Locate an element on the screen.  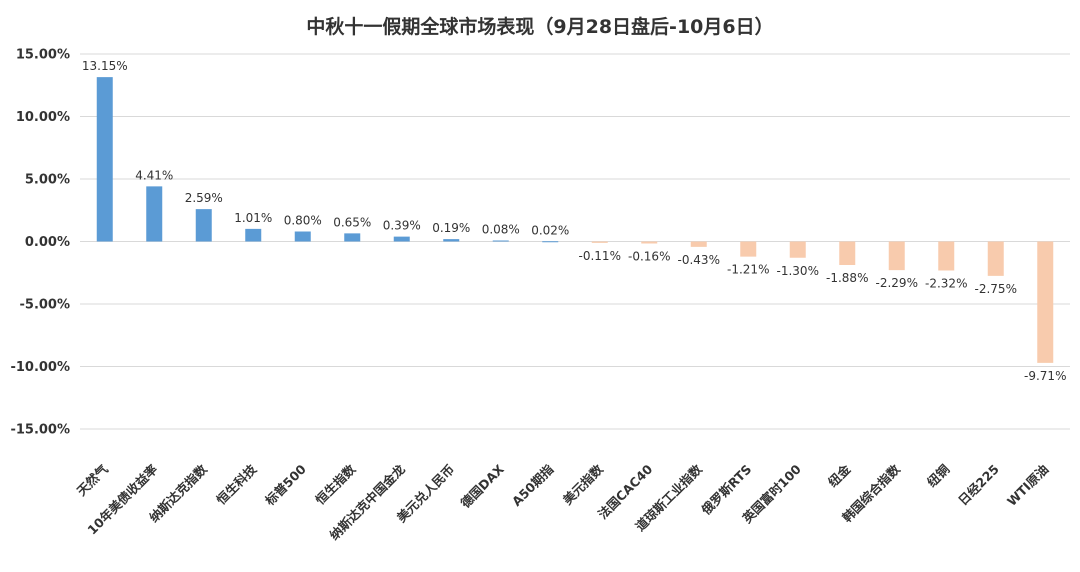
category-label: 纽铜 is located at coordinates (938, 476).